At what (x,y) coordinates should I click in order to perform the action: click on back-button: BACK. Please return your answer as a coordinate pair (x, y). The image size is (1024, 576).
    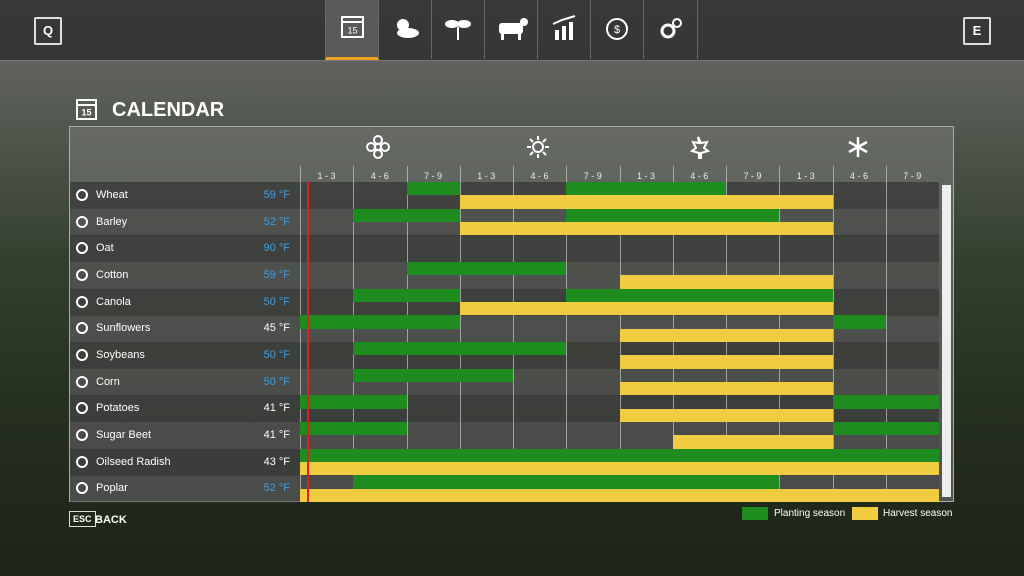
    Looking at the image, I should click on (111, 520).